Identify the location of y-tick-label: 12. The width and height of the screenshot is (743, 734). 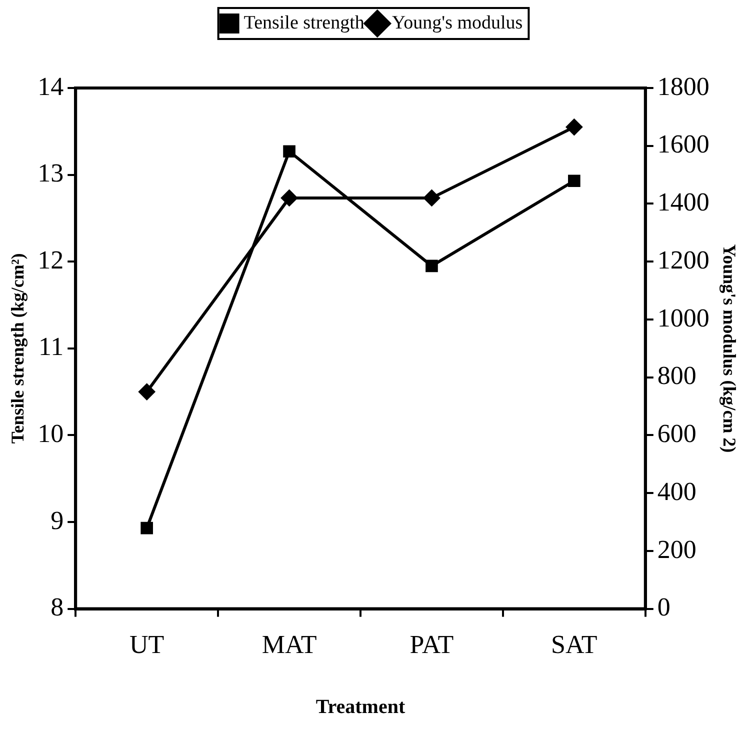
(51, 259).